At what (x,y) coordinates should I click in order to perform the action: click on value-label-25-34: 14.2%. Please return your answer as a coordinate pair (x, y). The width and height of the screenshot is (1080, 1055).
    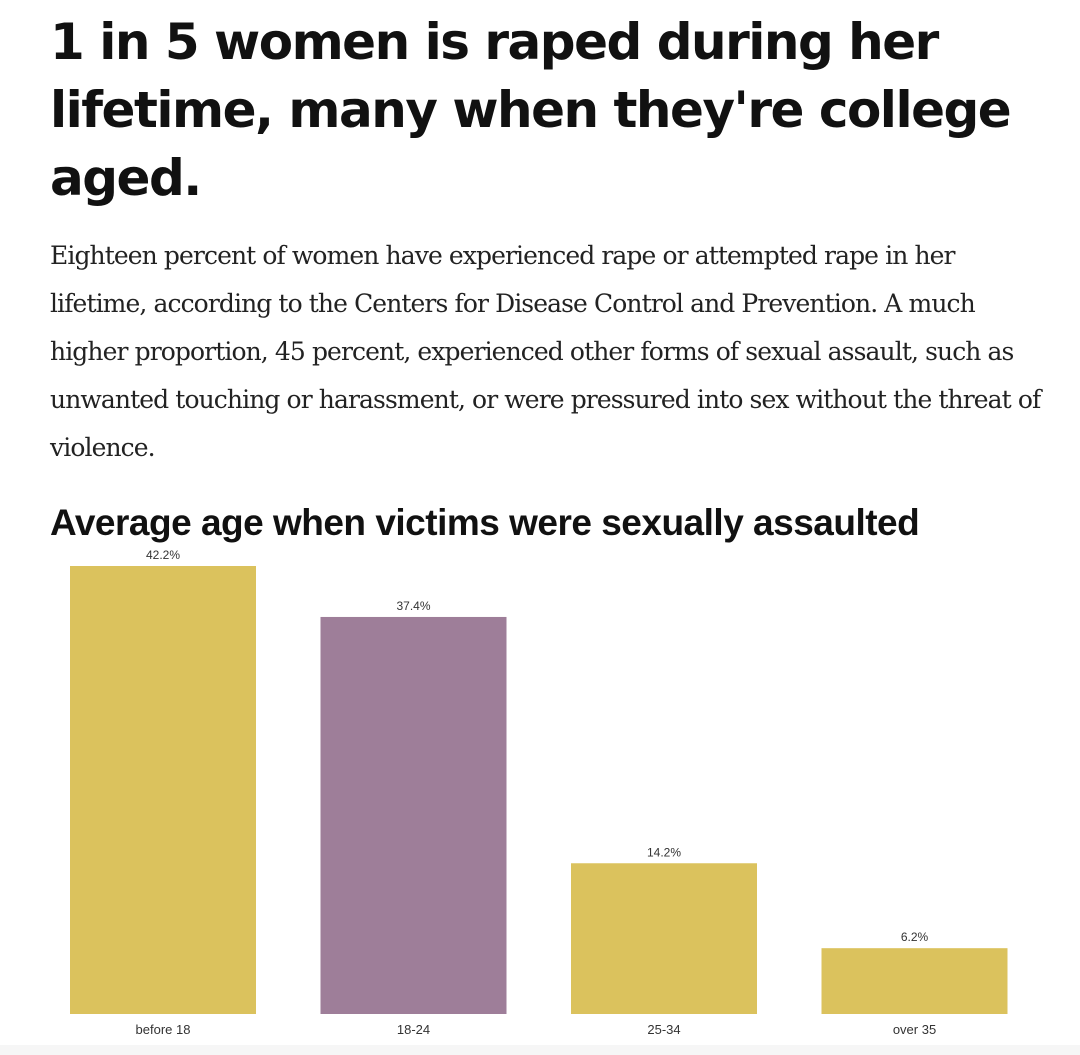
    Looking at the image, I should click on (664, 852).